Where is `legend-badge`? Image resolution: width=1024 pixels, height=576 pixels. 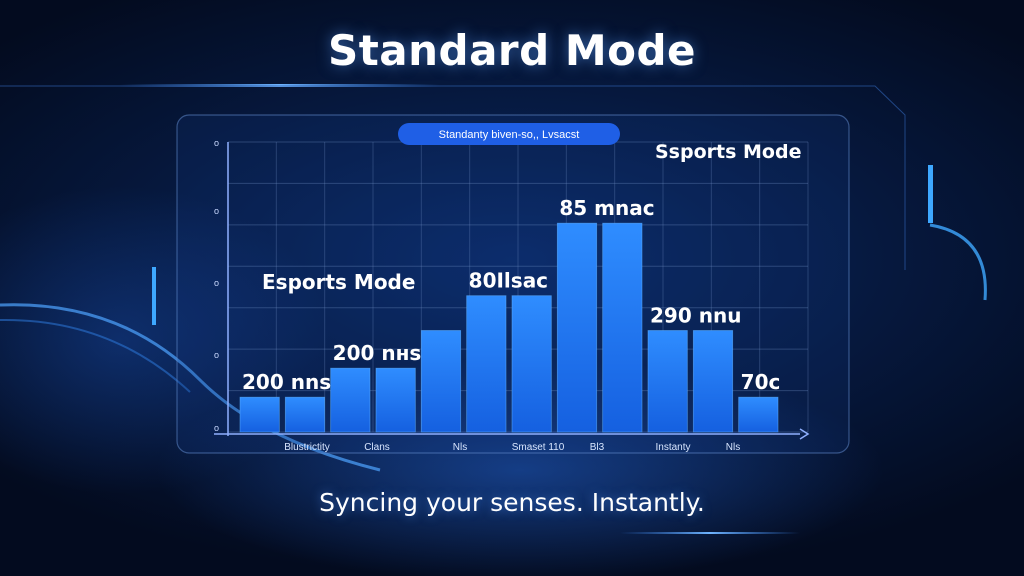 legend-badge is located at coordinates (509, 134).